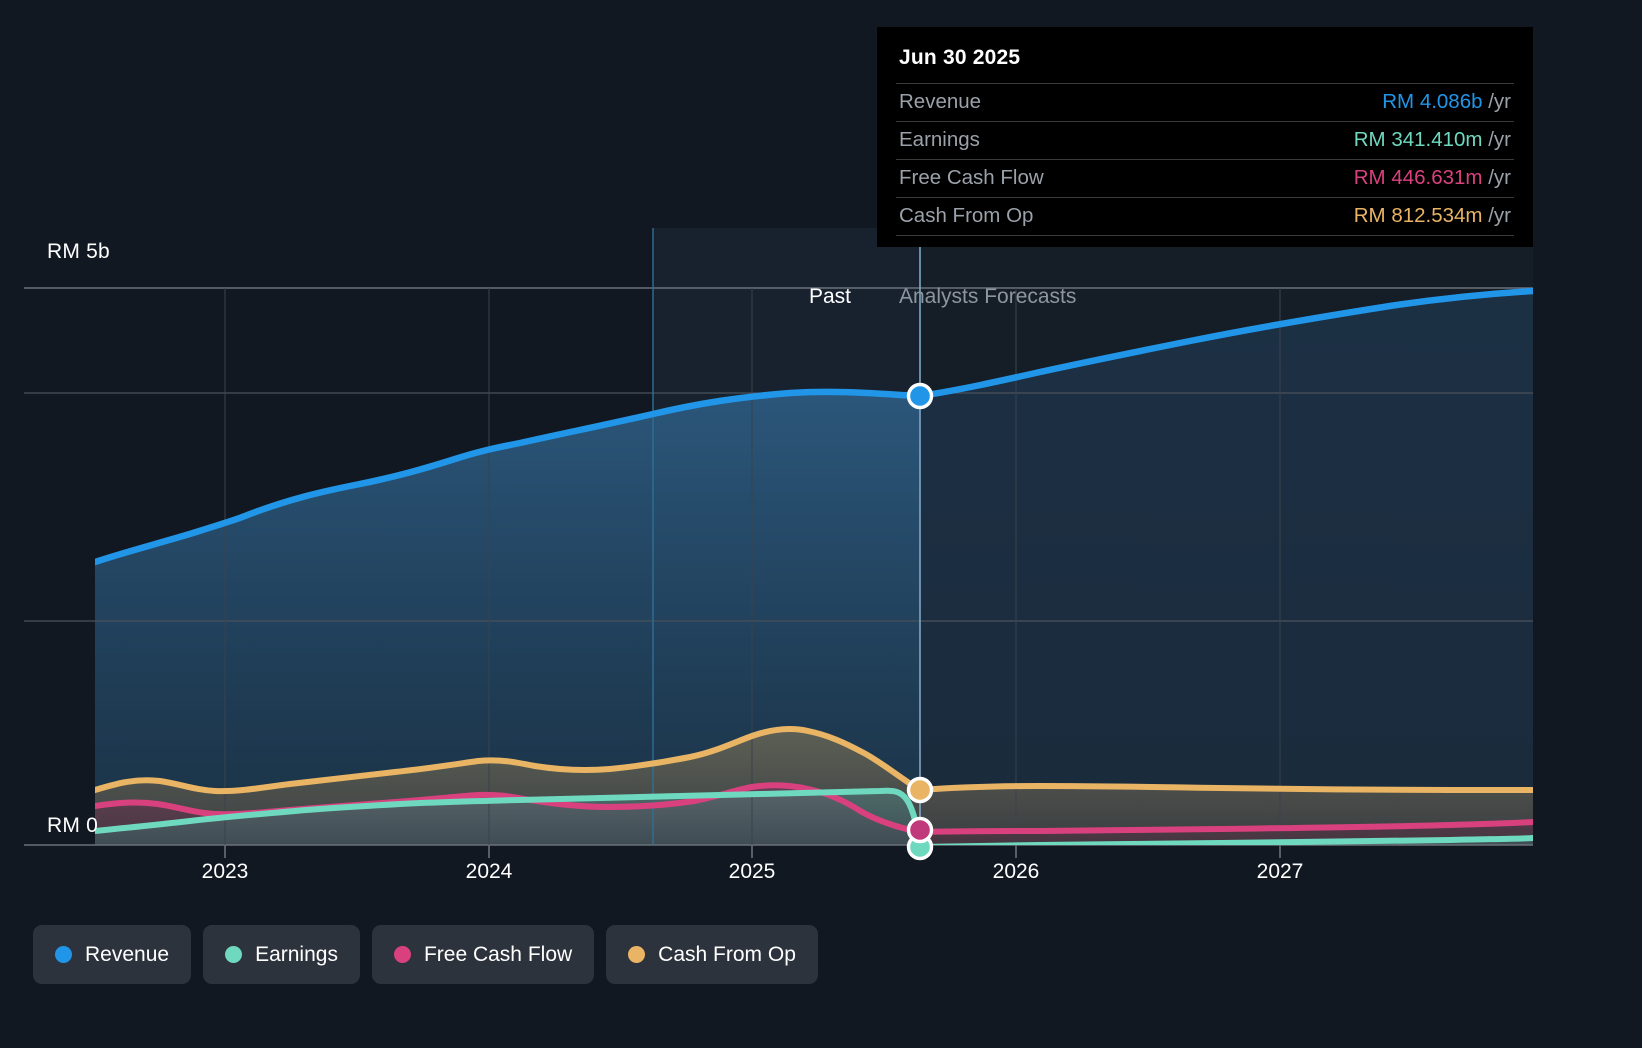  I want to click on y-axis-label-zero: RM 0, so click(72, 825).